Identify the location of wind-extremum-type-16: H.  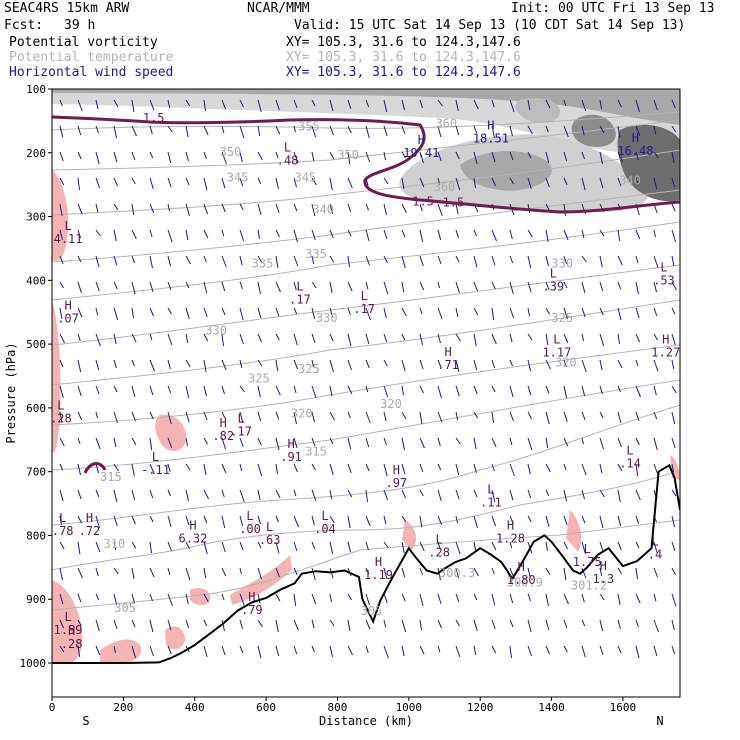
(290, 444).